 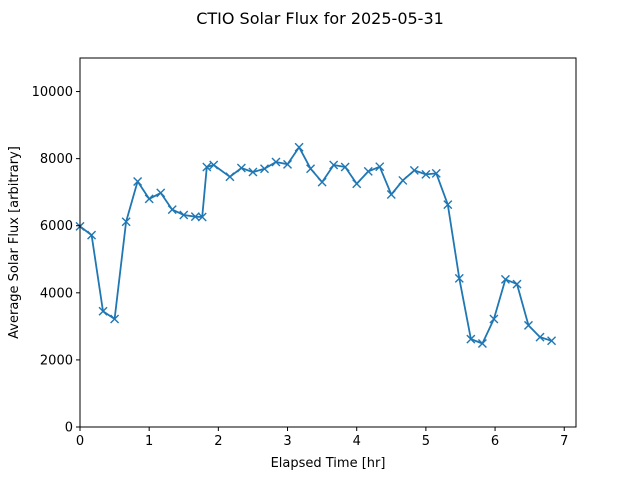 What do you see at coordinates (52, 92) in the screenshot?
I see `y-tick-label: 10000` at bounding box center [52, 92].